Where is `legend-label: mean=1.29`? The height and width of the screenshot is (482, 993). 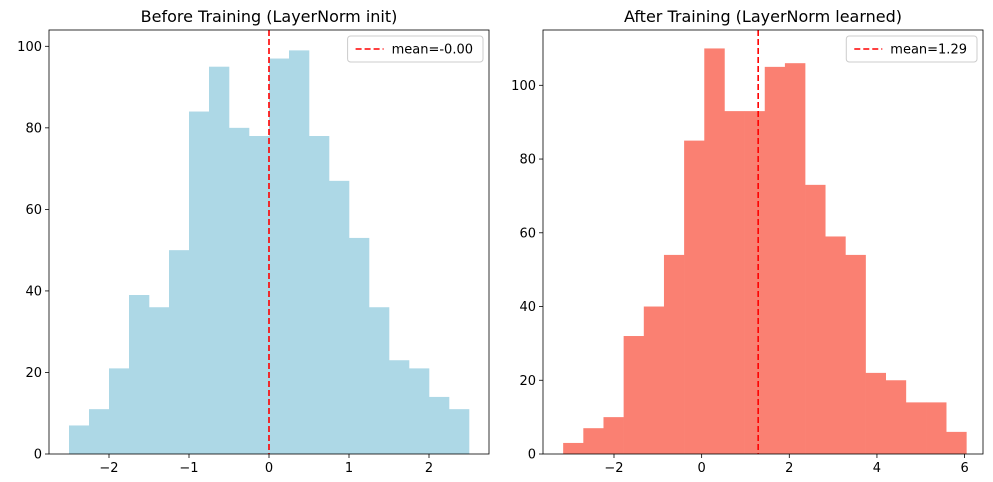 legend-label: mean=1.29 is located at coordinates (928, 50).